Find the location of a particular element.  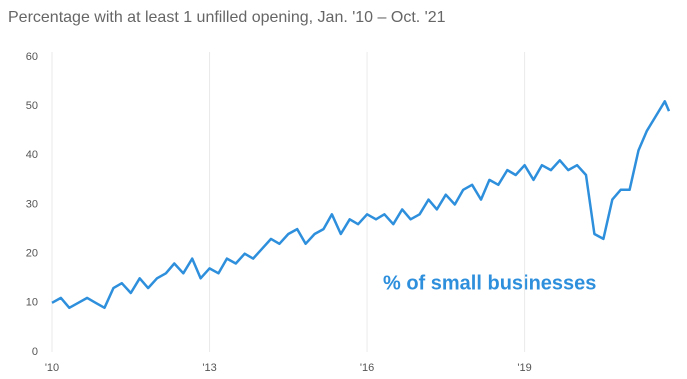

x-tick-label: '16 is located at coordinates (367, 368).